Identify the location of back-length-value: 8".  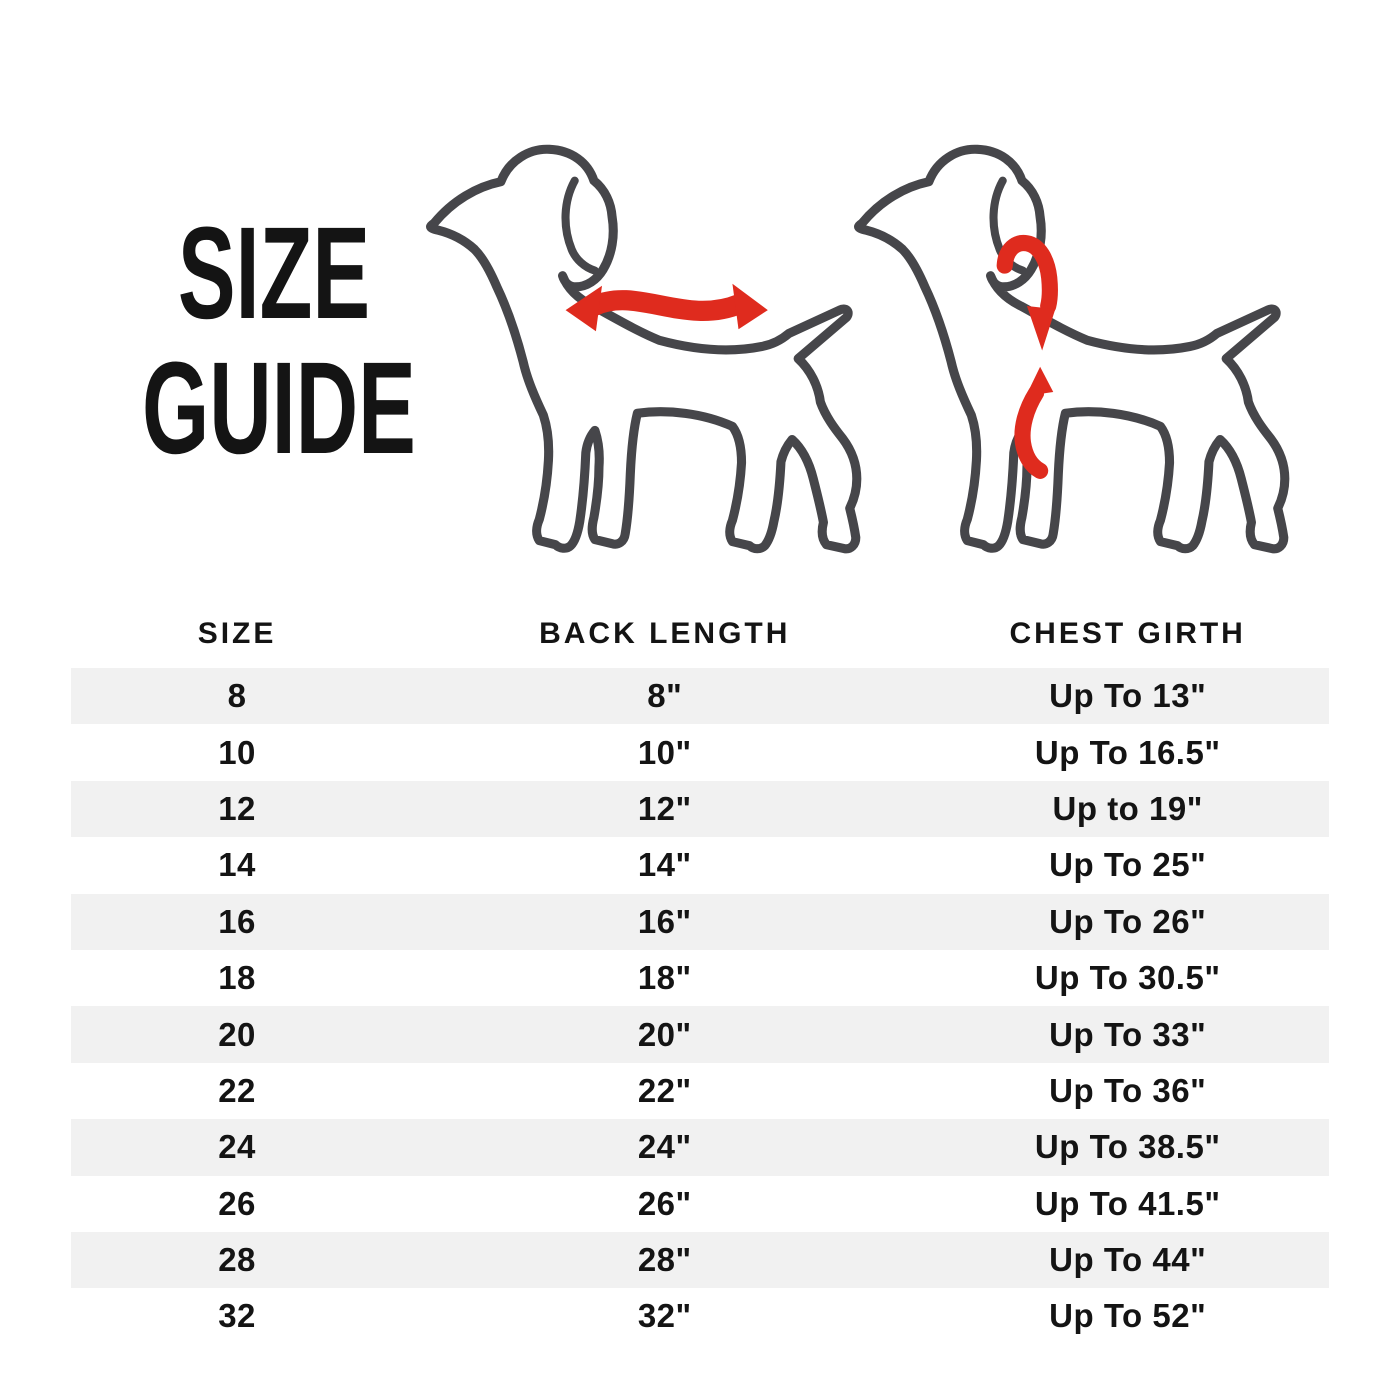
(665, 696).